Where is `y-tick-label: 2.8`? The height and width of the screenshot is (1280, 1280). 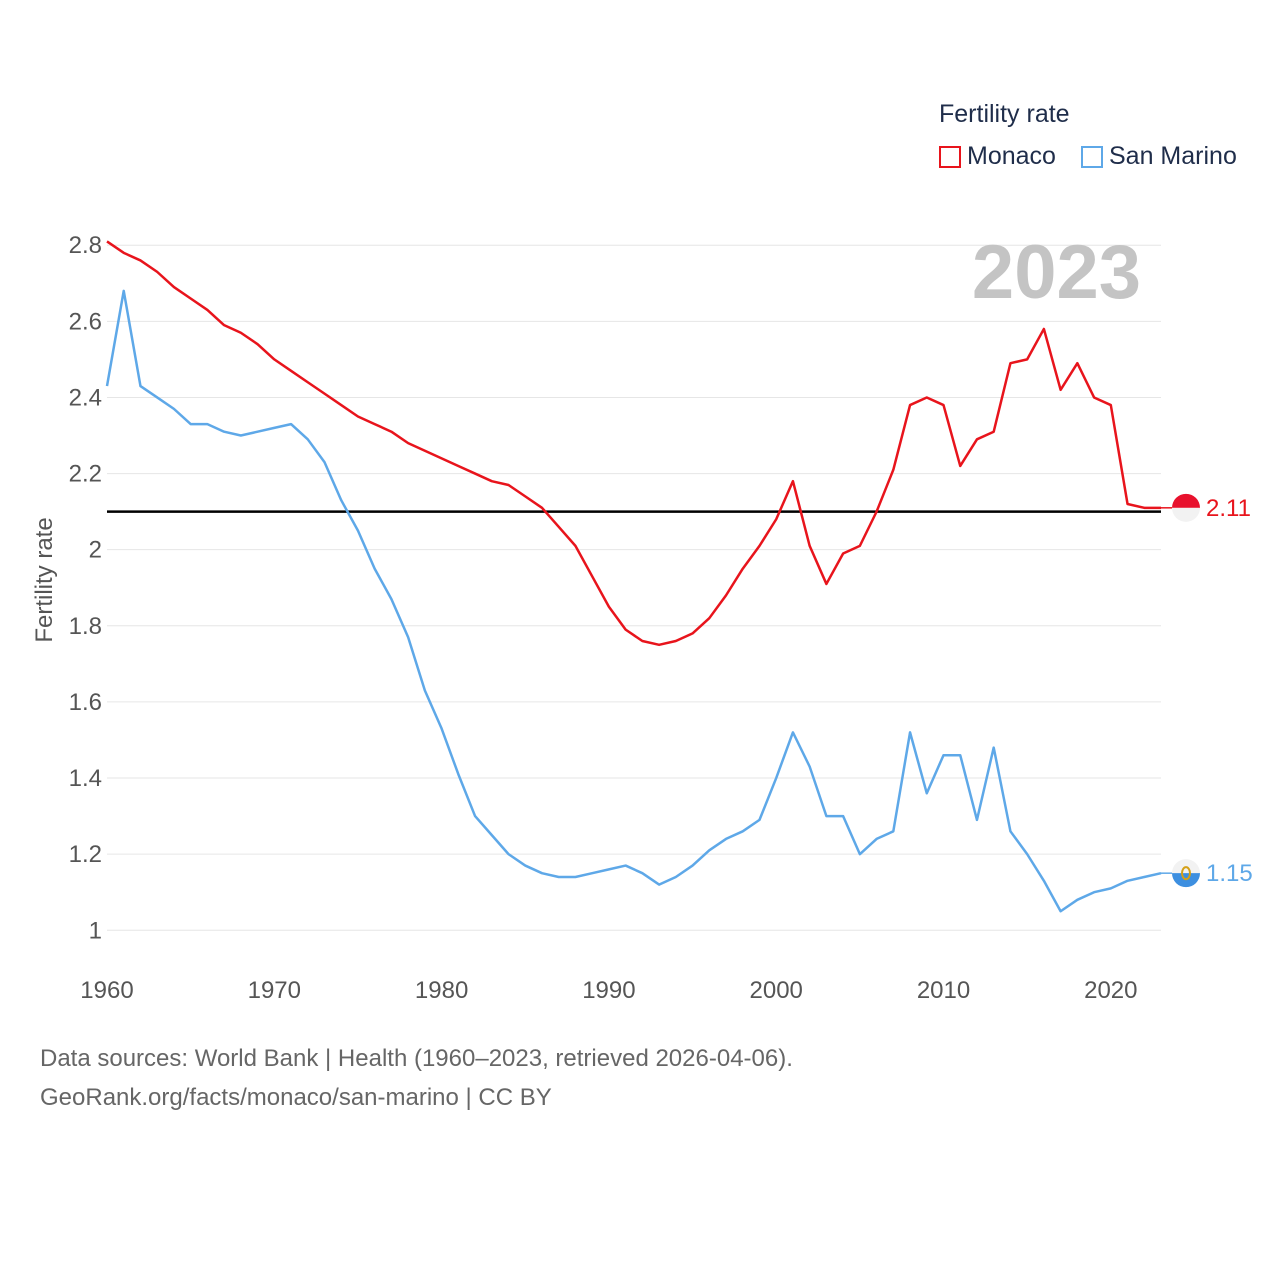 y-tick-label: 2.8 is located at coordinates (85, 245).